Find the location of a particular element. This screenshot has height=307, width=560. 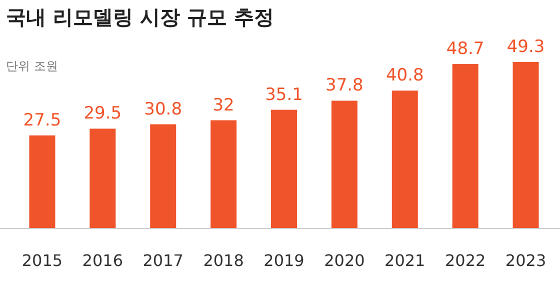

data-label: 48.7 is located at coordinates (465, 49).